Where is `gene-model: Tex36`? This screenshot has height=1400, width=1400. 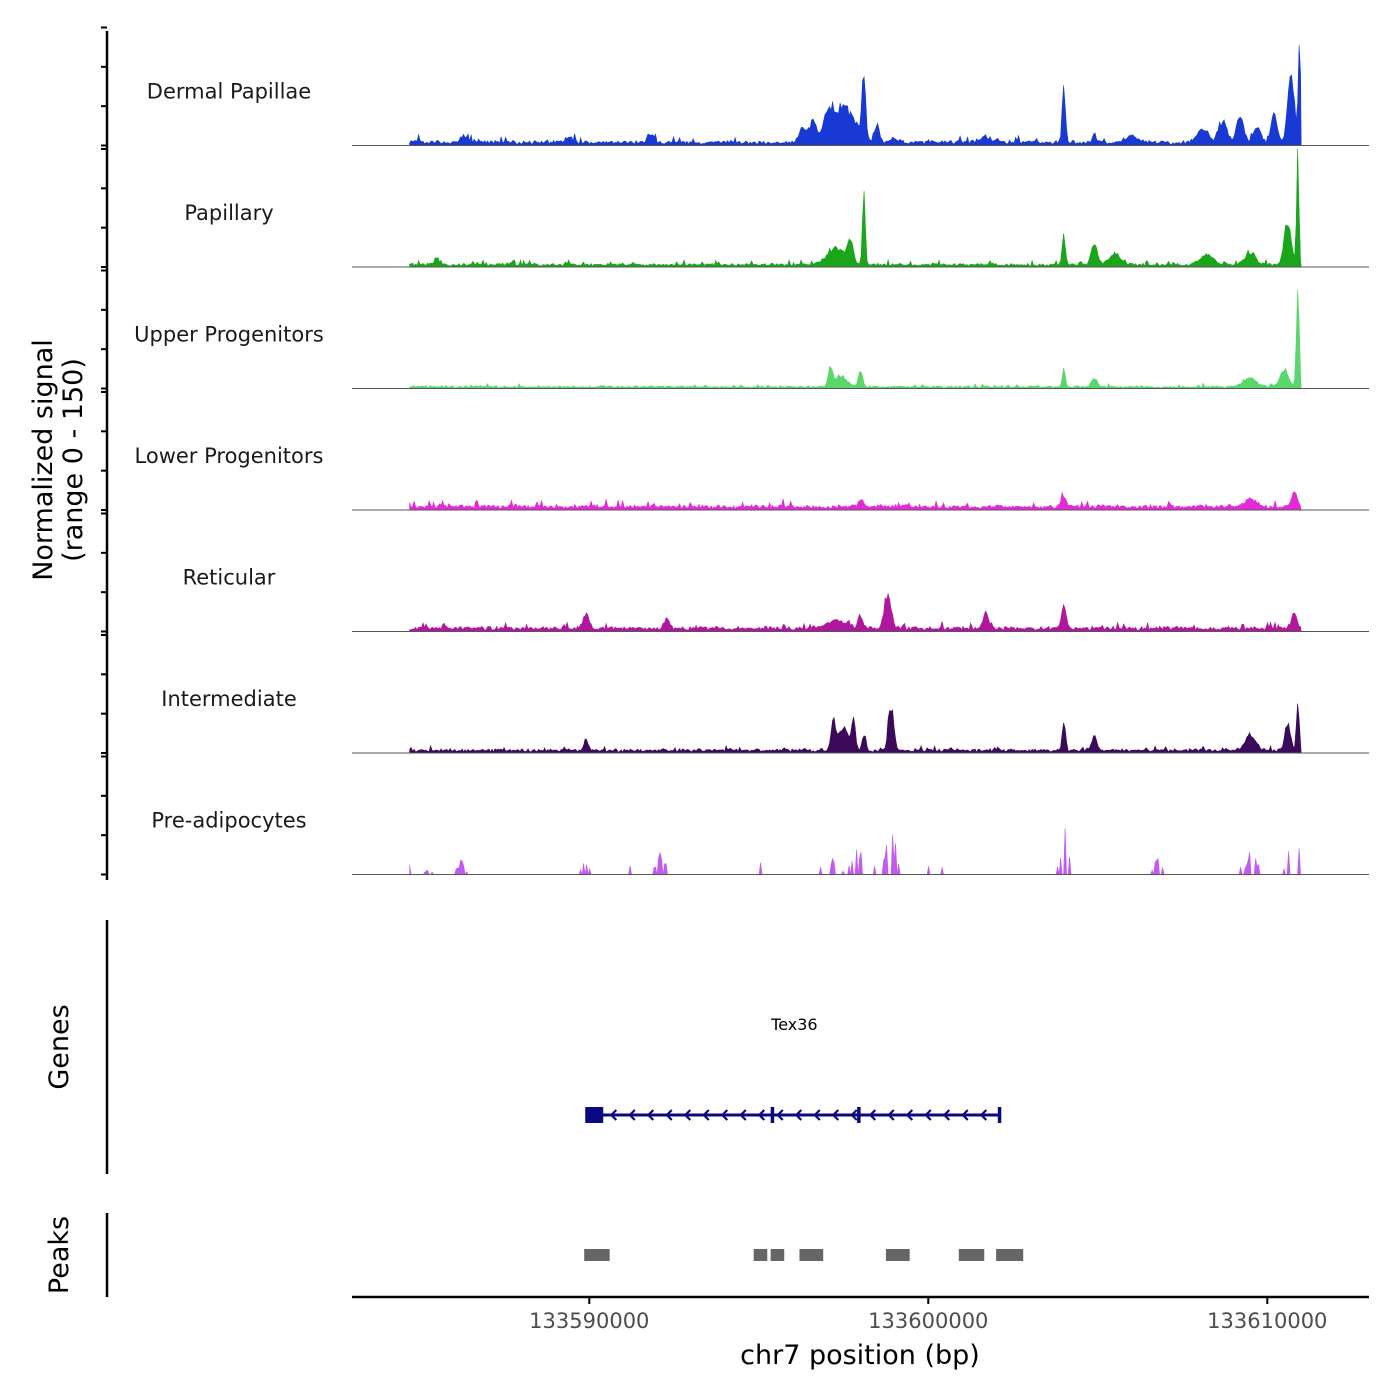 gene-model: Tex36 is located at coordinates (793, 1069).